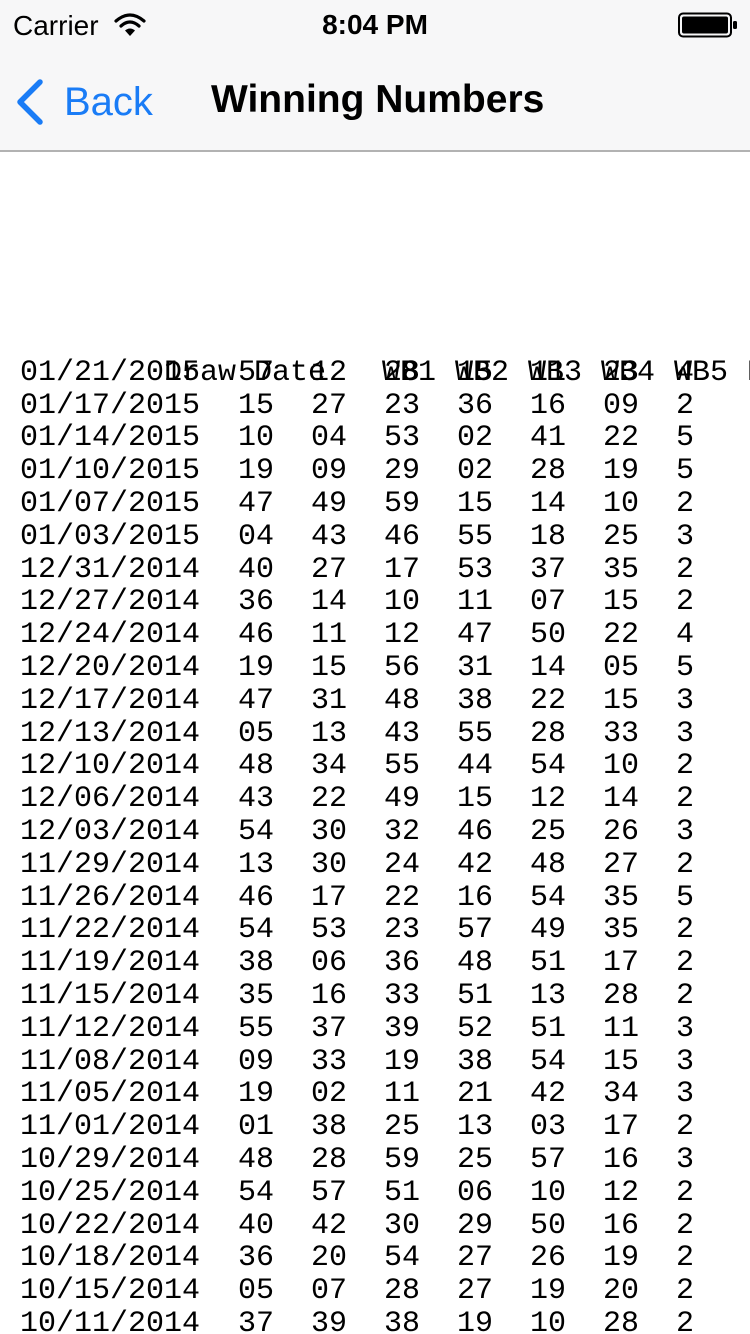 This screenshot has height=1334, width=750. What do you see at coordinates (256, 1127) in the screenshot?
I see `number-cell: 01` at bounding box center [256, 1127].